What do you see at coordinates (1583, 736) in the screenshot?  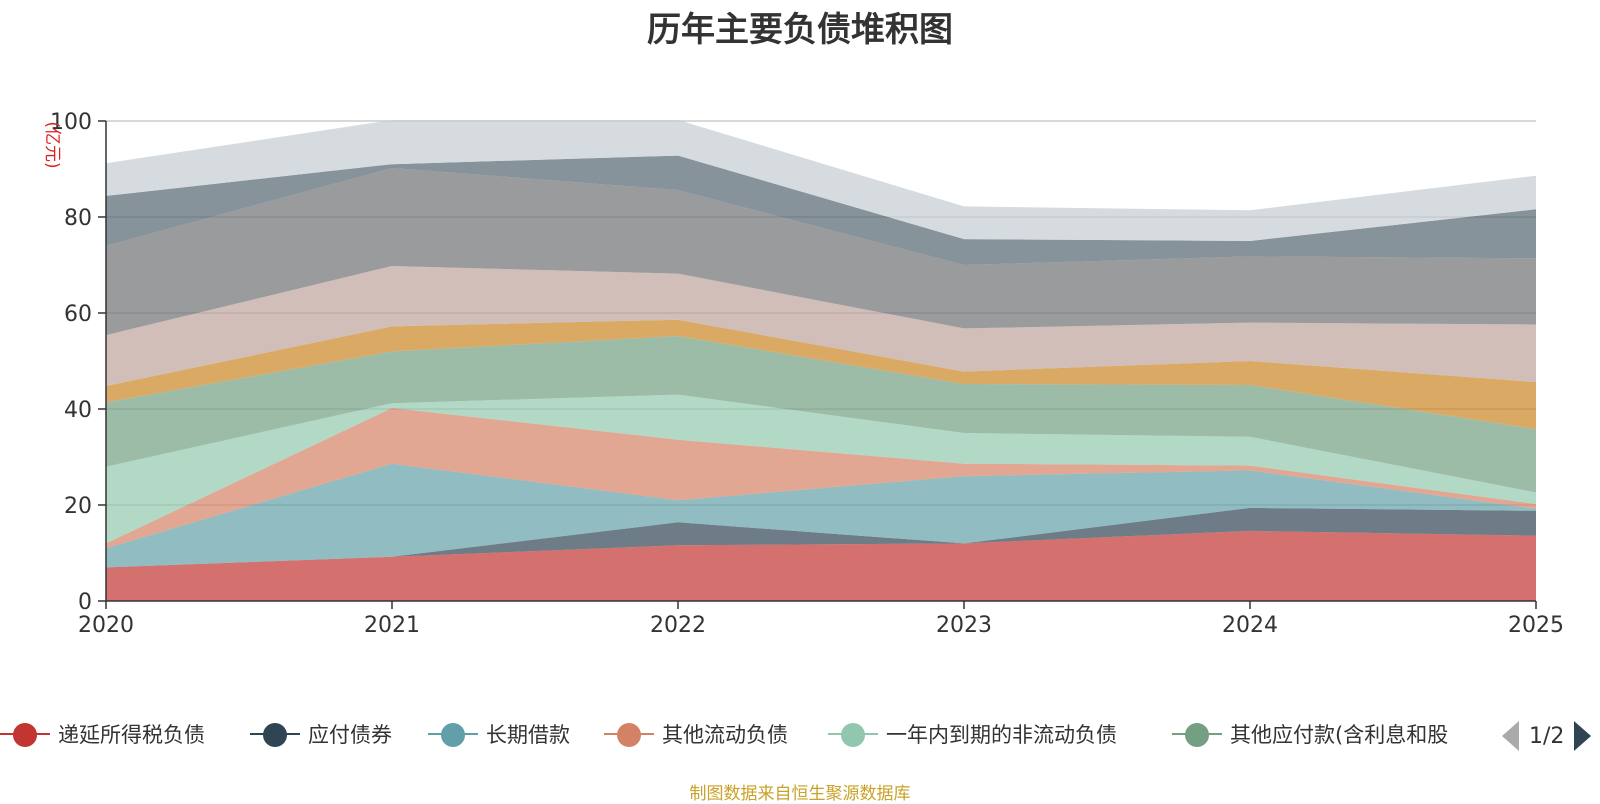 I see `legend-next-page-icon` at bounding box center [1583, 736].